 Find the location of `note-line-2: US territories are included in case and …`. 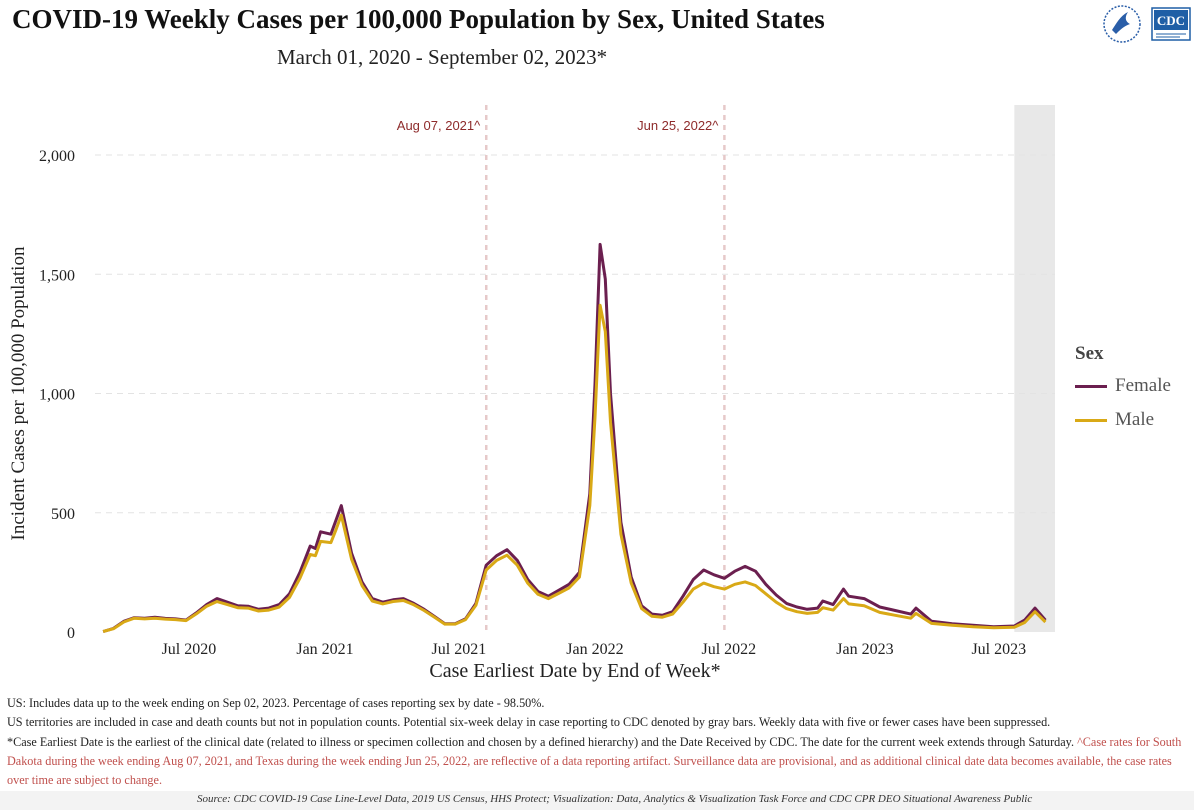

note-line-2: US territories are included in case and … is located at coordinates (529, 722).